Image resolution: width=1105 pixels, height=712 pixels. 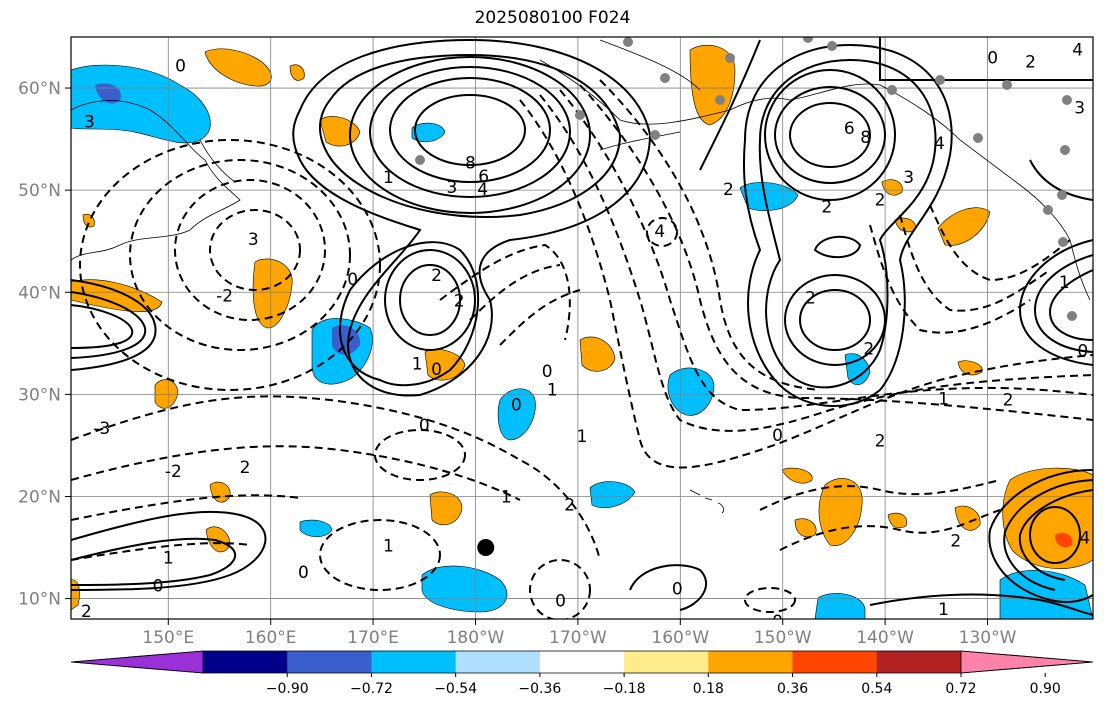 I want to click on lon-label: 150°E, so click(x=168, y=638).